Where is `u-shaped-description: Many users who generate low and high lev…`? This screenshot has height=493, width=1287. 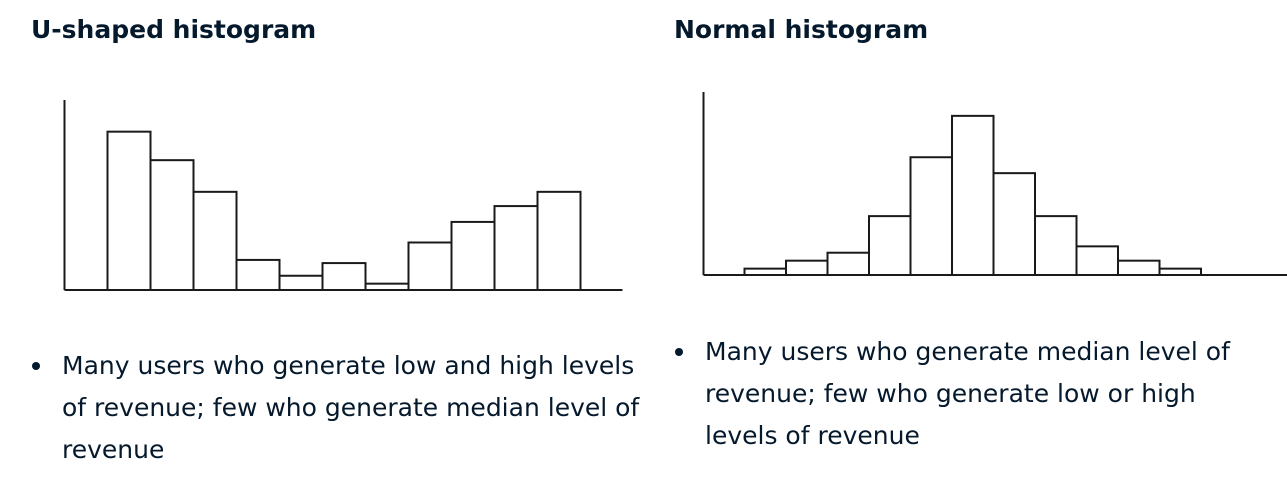
u-shaped-description: Many users who generate low and high lev… is located at coordinates (340, 408).